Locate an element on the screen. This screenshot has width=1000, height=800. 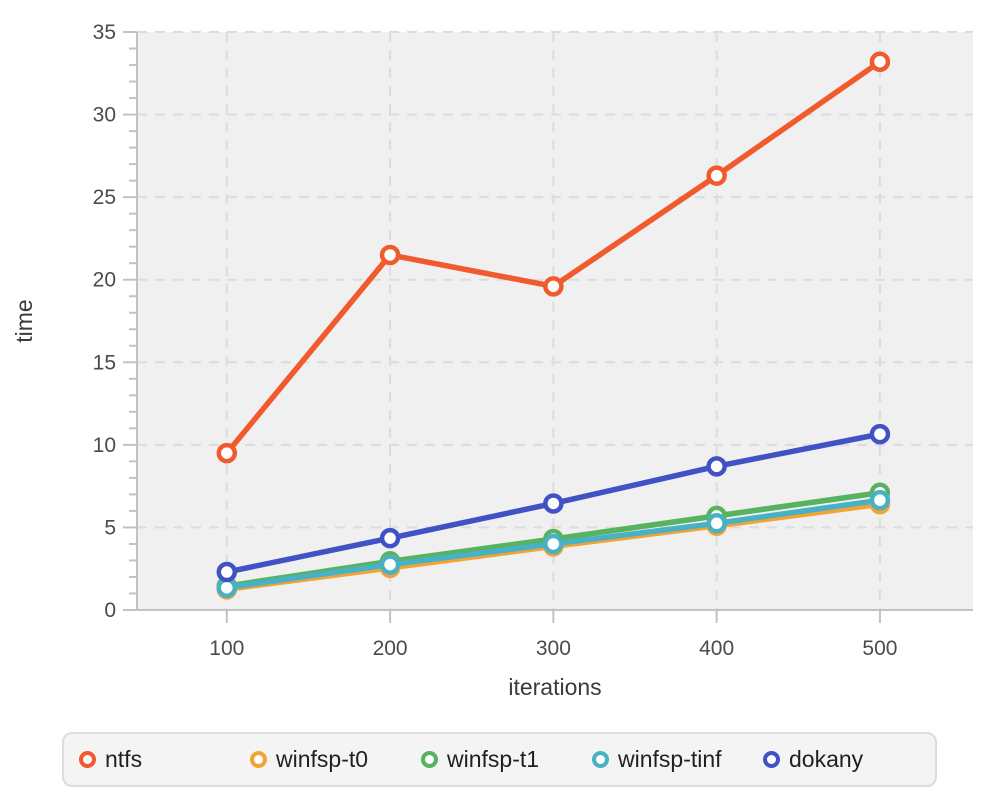
legend-label: winfsp-tinf is located at coordinates (670, 759).